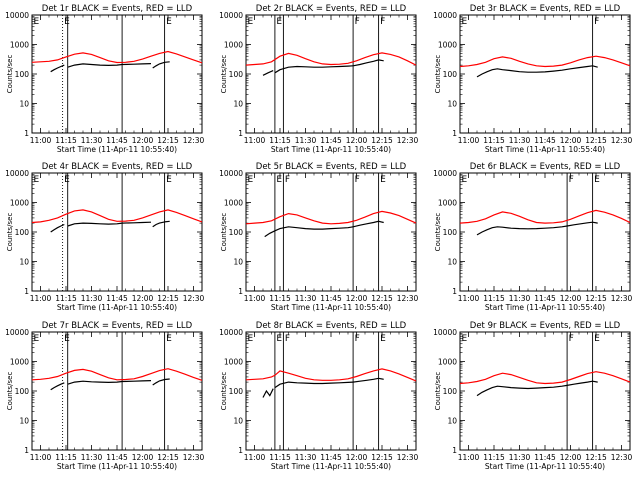 This screenshot has height=480, width=640. Describe the element at coordinates (117, 9) in the screenshot. I see `panel-title: Det 1r BLACK = Events, RED = LLD` at that location.